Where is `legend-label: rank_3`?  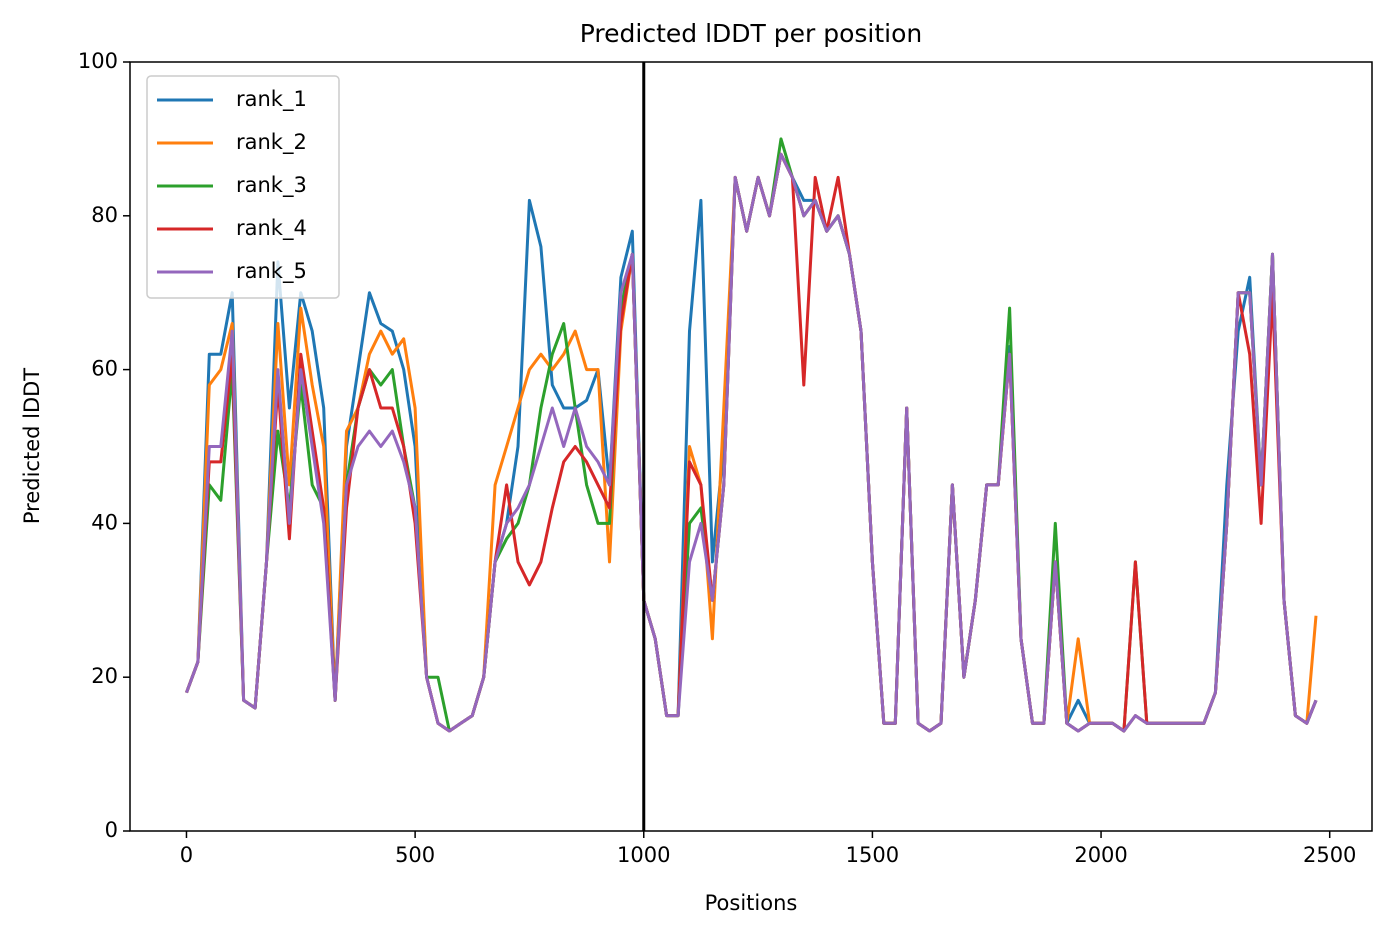 legend-label: rank_3 is located at coordinates (271, 185).